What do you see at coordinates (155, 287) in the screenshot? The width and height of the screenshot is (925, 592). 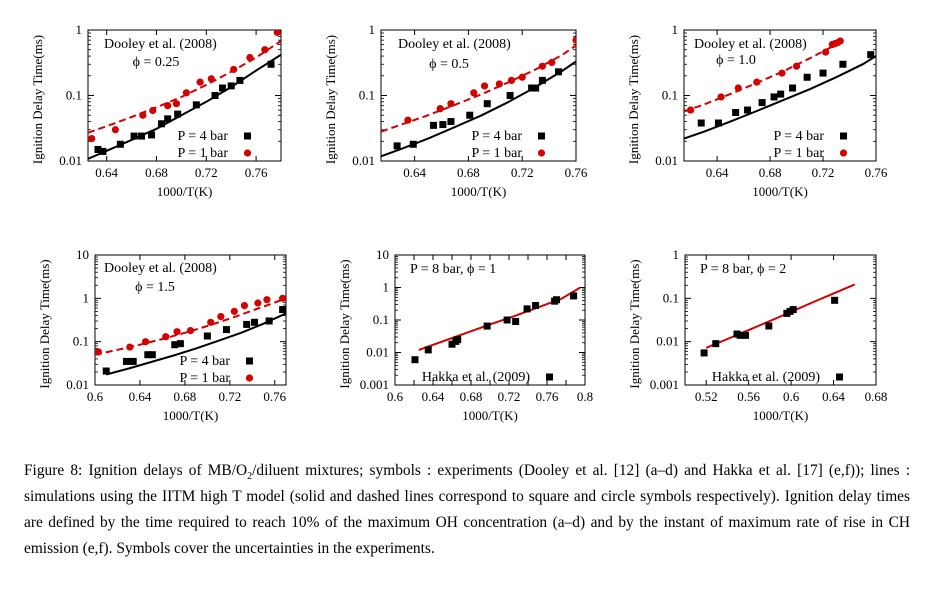 I see `panel-annotation: ϕ = 1.5` at bounding box center [155, 287].